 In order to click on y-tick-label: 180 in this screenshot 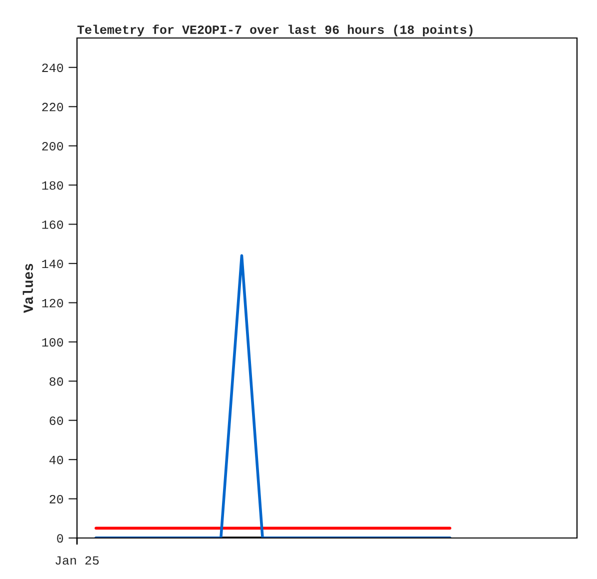, I will do `click(53, 185)`.